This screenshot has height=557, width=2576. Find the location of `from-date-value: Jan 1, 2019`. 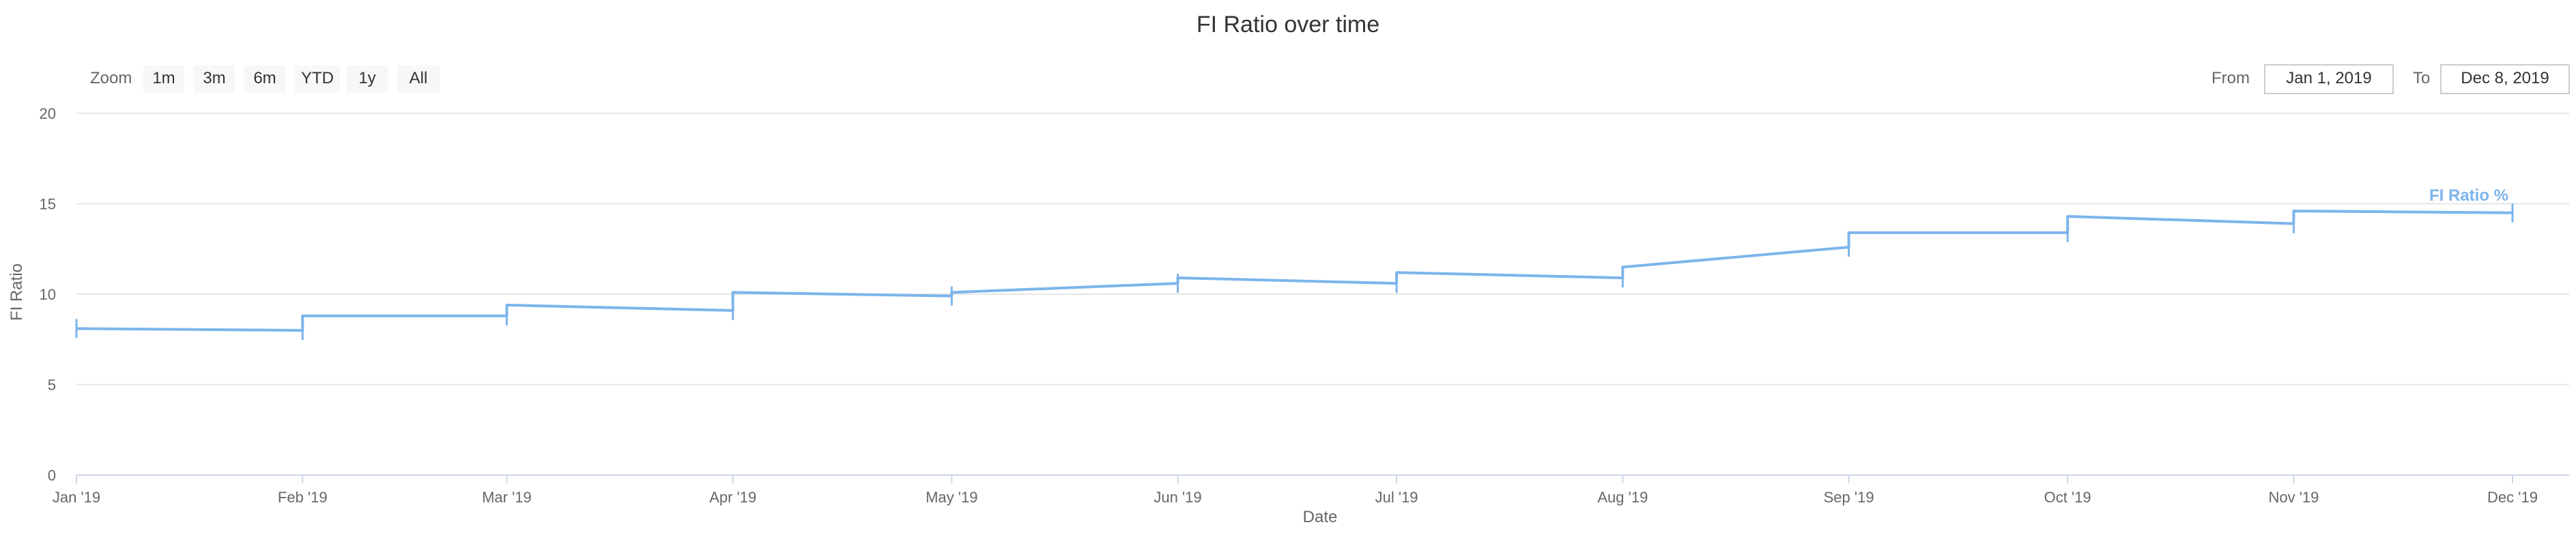

from-date-value: Jan 1, 2019 is located at coordinates (2328, 78).